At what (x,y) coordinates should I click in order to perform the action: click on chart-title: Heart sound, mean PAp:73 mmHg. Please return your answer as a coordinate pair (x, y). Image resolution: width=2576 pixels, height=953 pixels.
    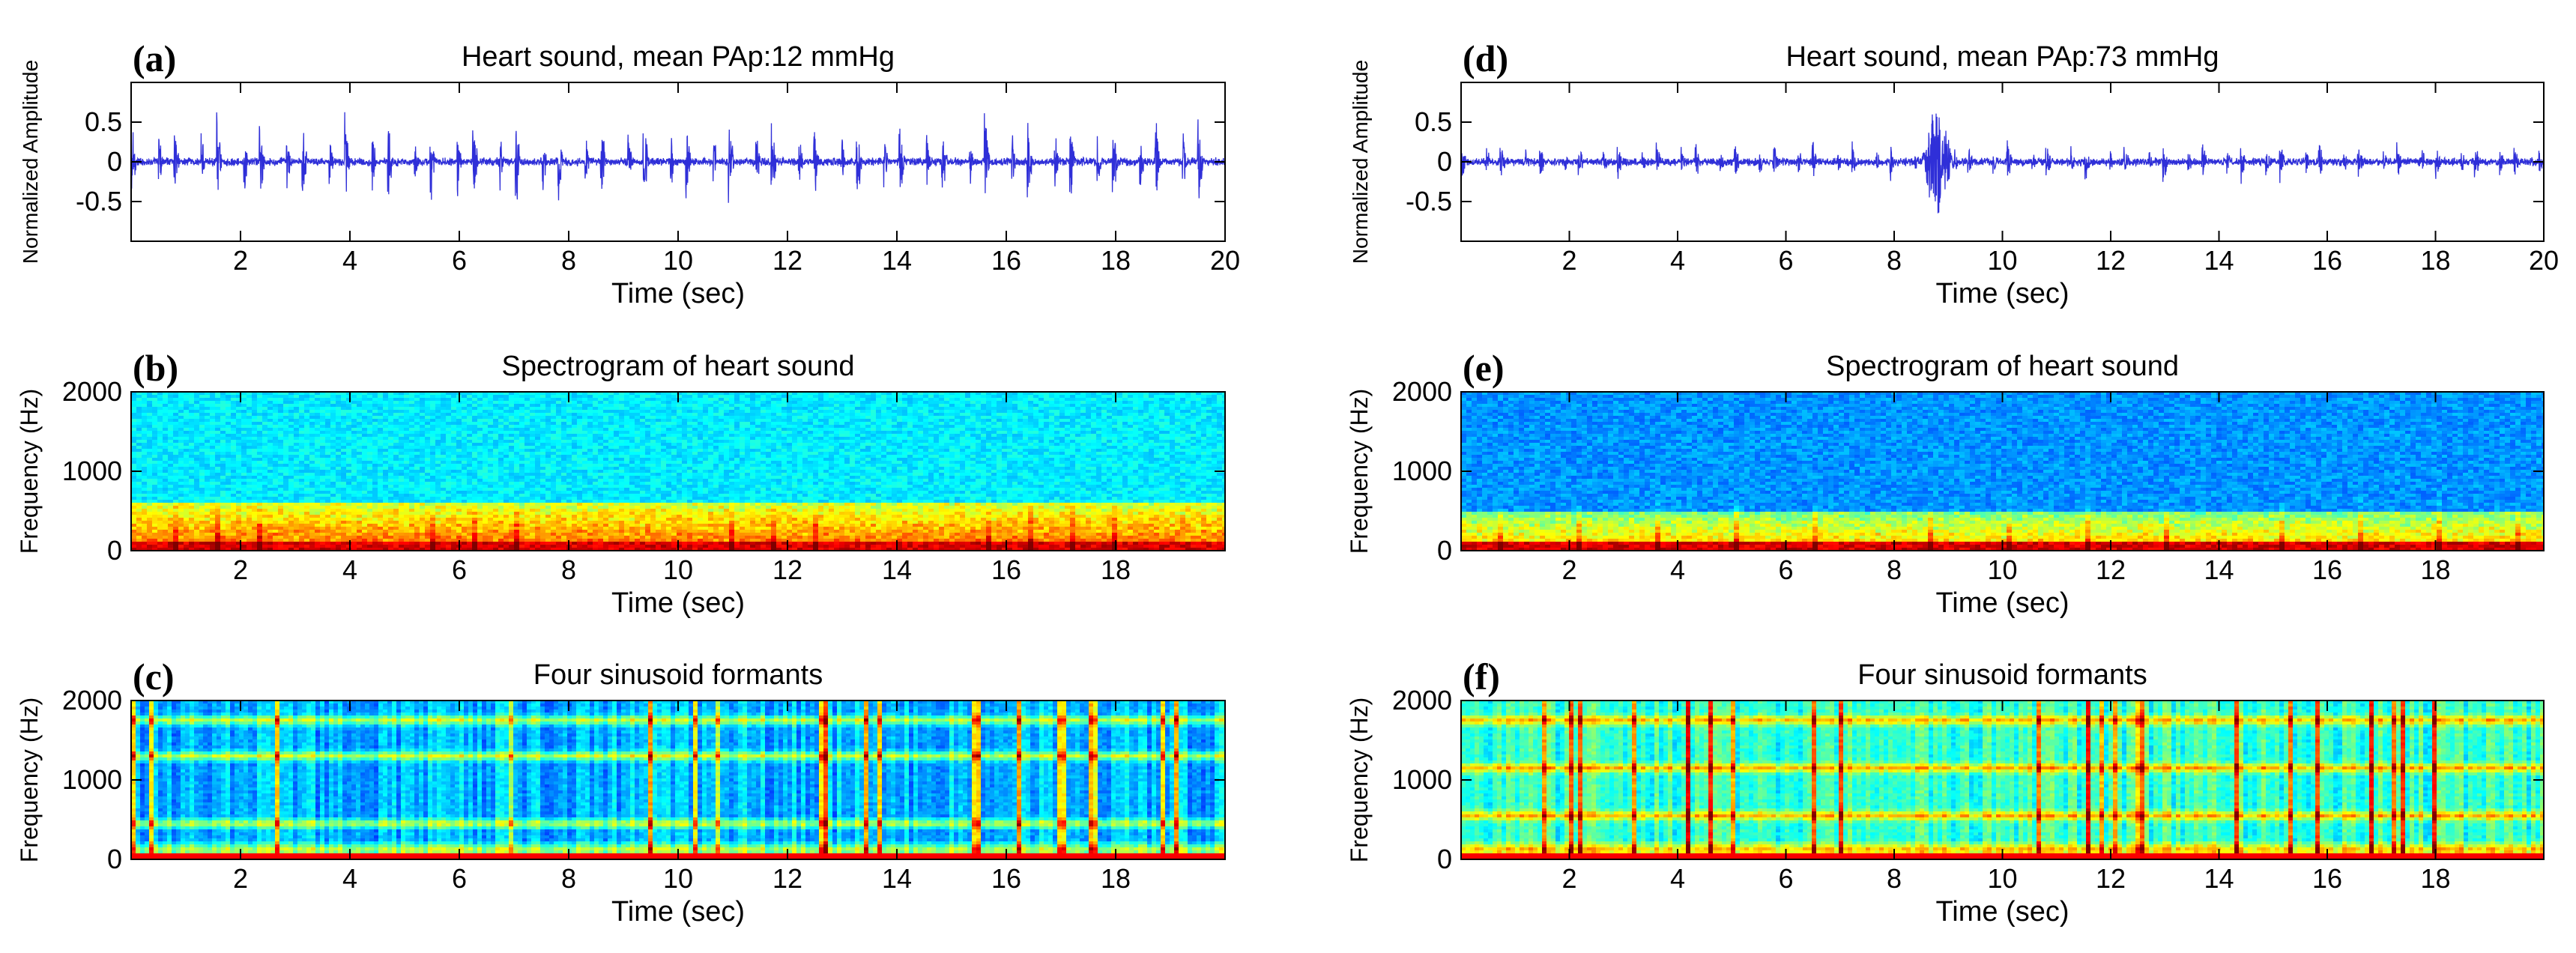
    Looking at the image, I should click on (2002, 57).